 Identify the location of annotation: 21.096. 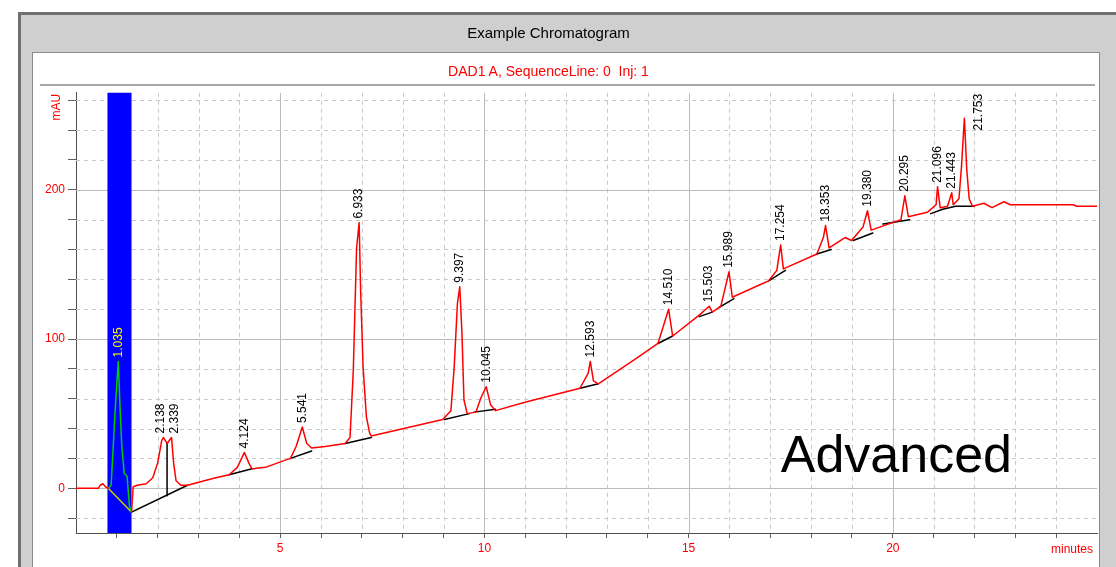
(936, 164).